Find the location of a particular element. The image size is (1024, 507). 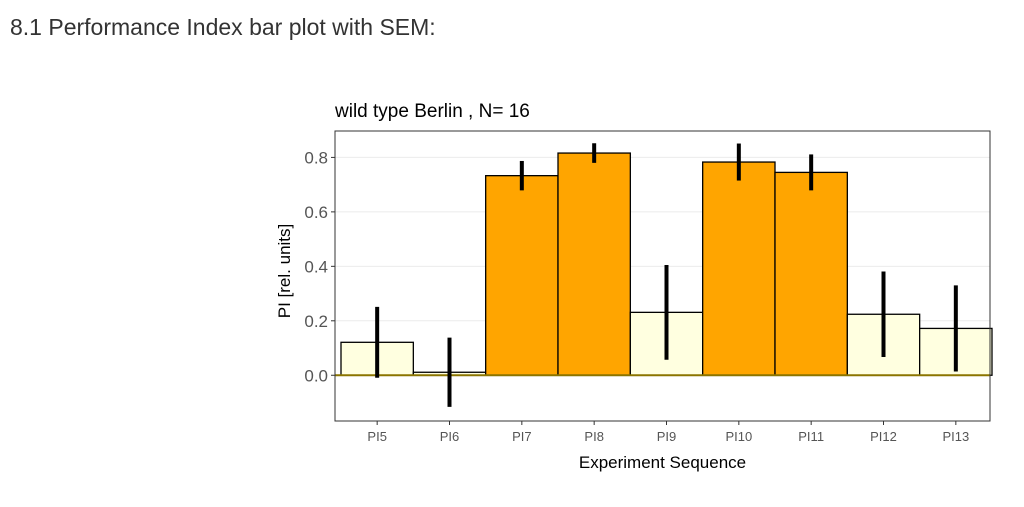

x-tick-label: PI13 is located at coordinates (955, 436).